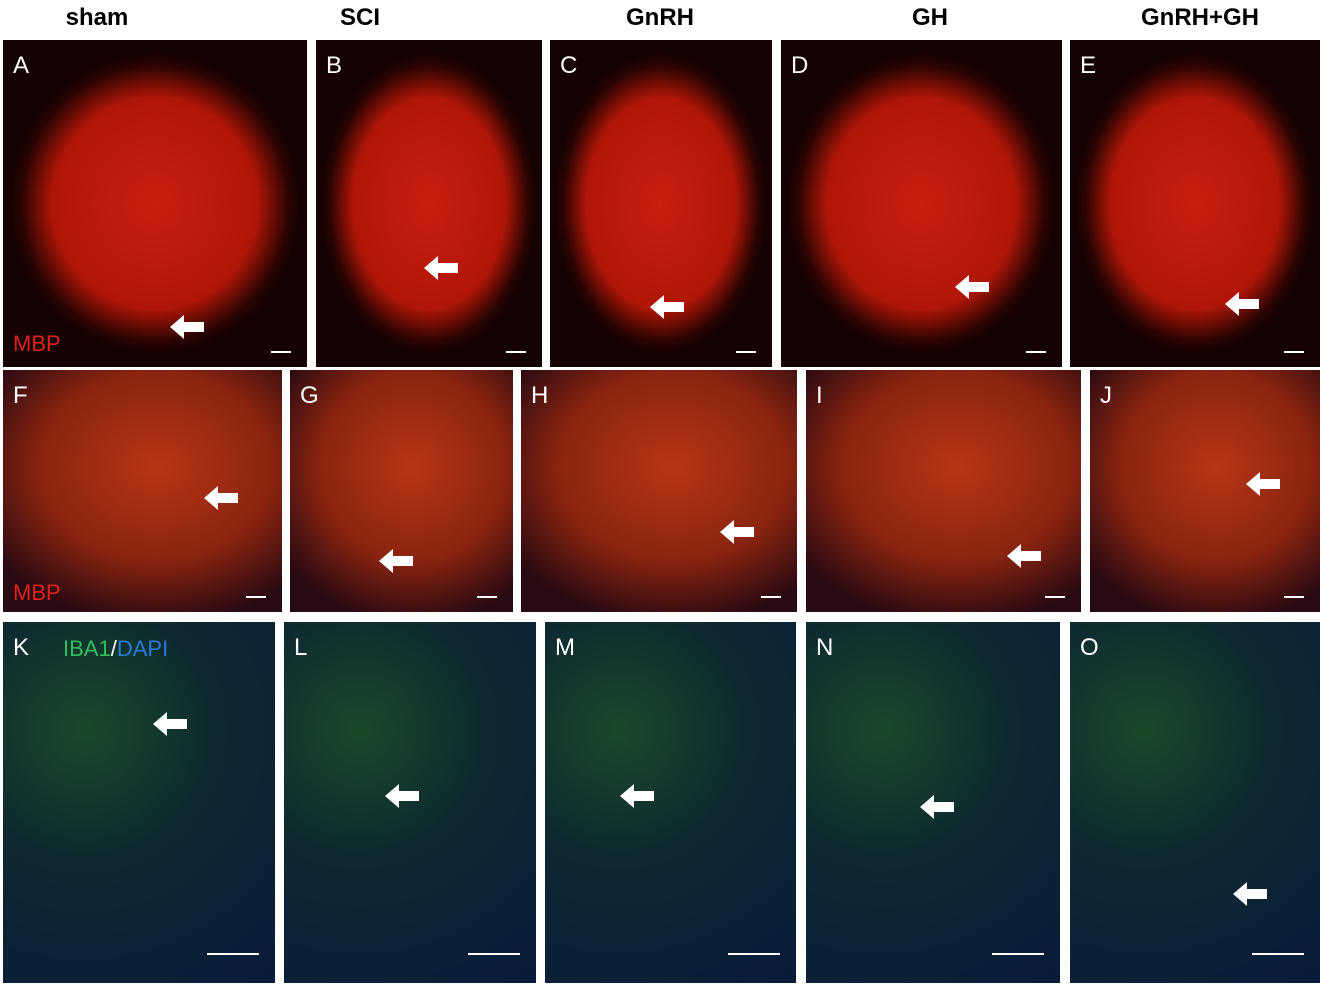 The image size is (1325, 987). Describe the element at coordinates (921, 203) in the screenshot. I see `image-panel: D` at that location.